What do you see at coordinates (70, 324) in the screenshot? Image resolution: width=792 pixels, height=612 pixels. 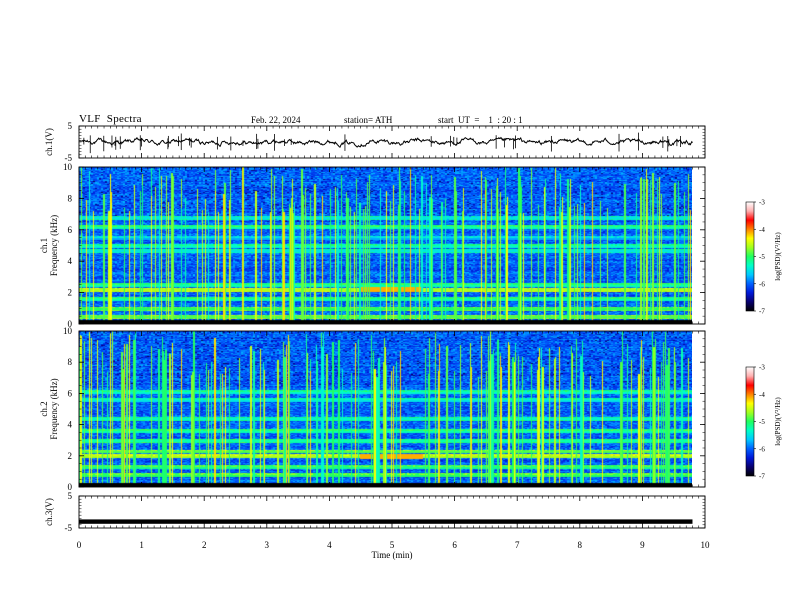 I see `ch1-spectrogram-panel-ytick-label: 0` at bounding box center [70, 324].